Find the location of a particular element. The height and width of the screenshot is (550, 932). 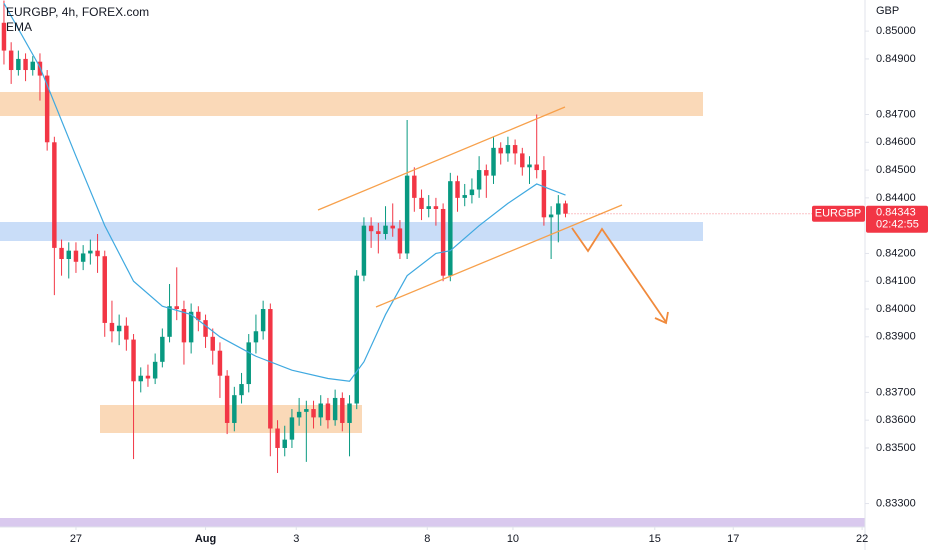

x-tick-label: 3 is located at coordinates (296, 539).